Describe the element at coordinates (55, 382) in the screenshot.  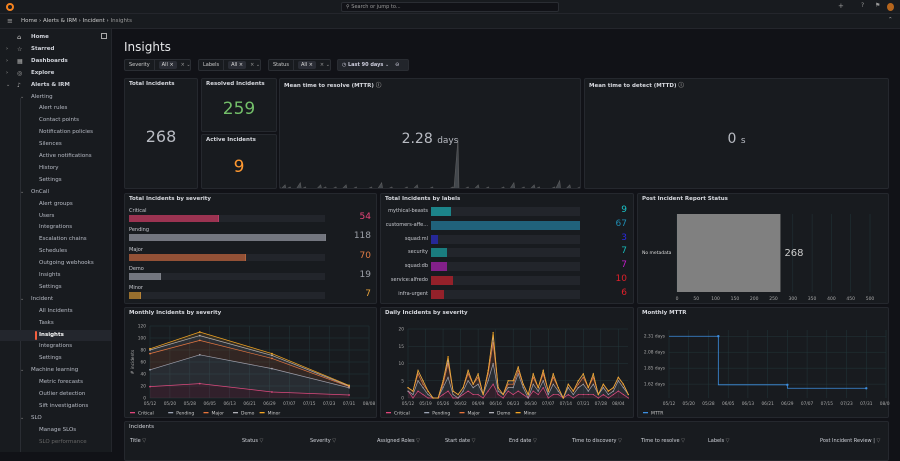
I see `sidebar-item-metric-forecasts: Metric forecasts` at that location.